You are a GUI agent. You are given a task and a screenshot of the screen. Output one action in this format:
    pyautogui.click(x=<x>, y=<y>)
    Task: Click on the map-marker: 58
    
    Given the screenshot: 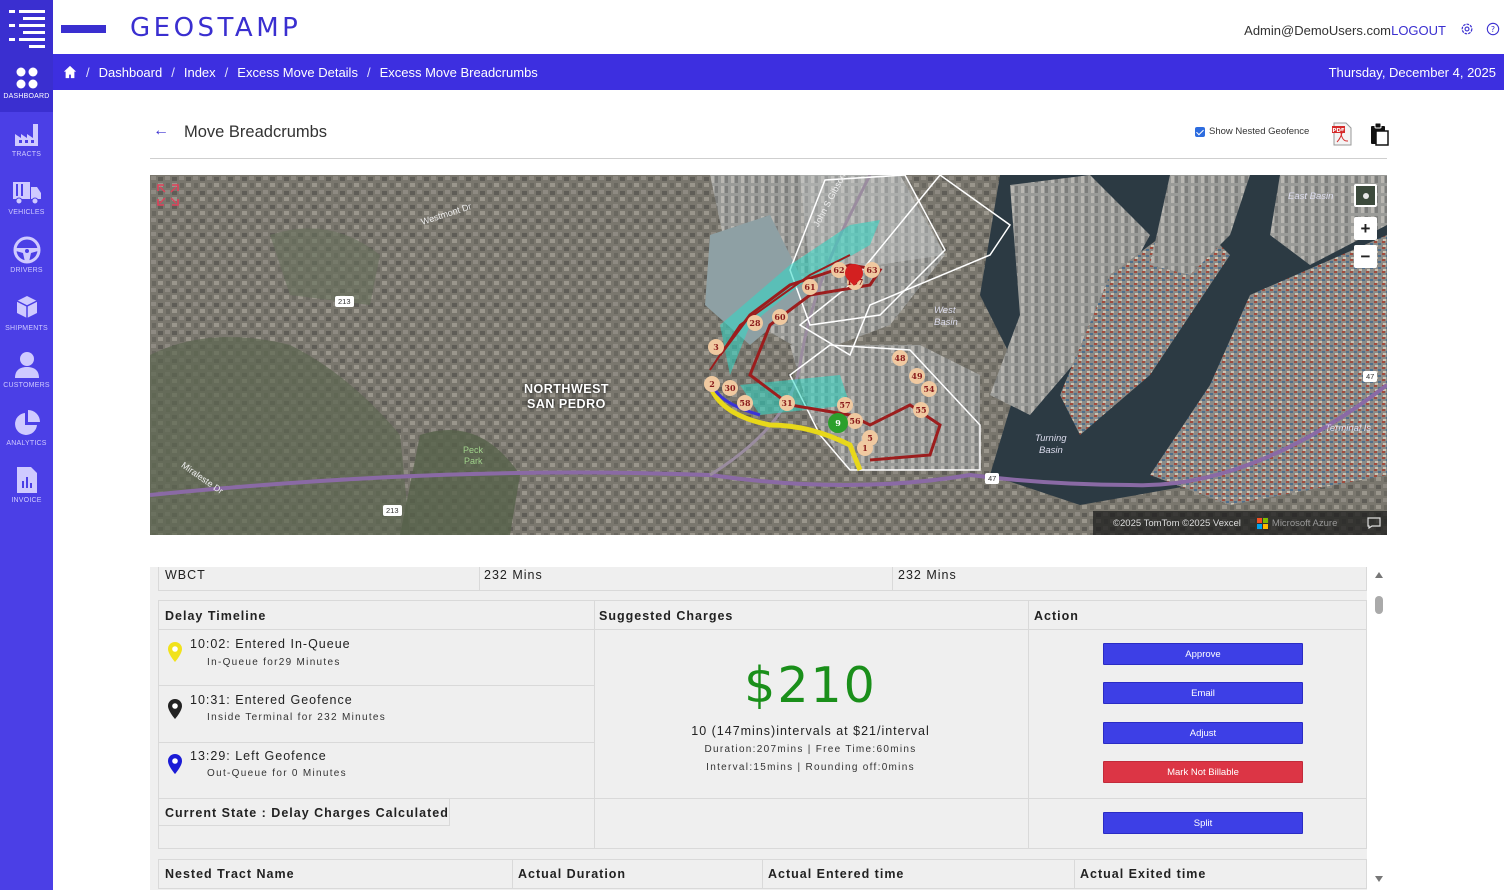 What is the action you would take?
    pyautogui.click(x=745, y=403)
    